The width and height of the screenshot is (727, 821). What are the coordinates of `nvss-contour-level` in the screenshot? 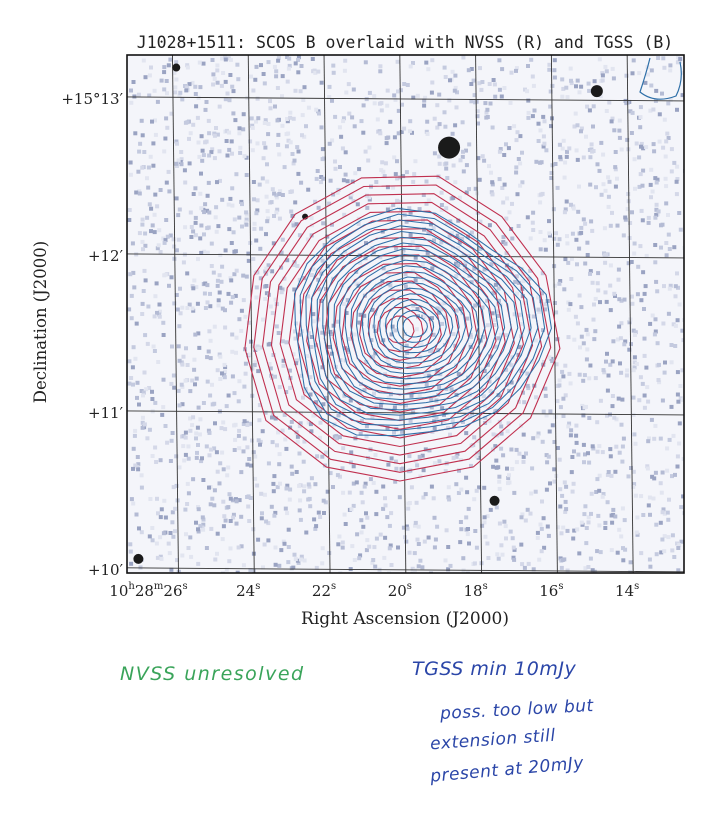 It's located at (402, 329).